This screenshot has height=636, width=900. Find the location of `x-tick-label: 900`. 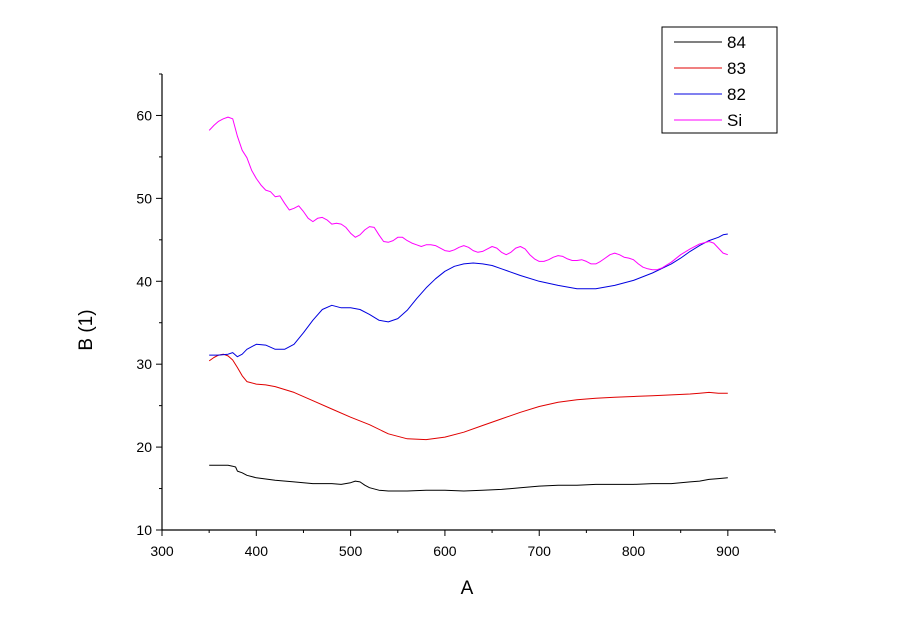

x-tick-label: 900 is located at coordinates (728, 551).